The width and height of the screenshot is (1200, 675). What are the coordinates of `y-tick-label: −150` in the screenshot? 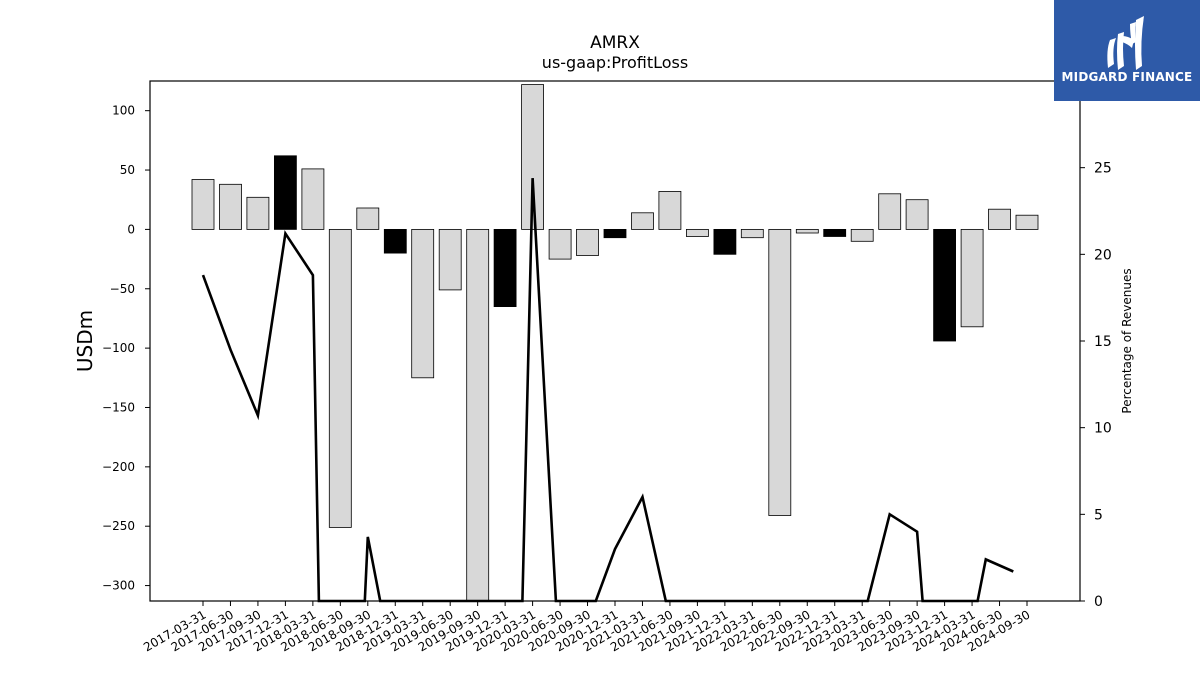 It's located at (118, 407).